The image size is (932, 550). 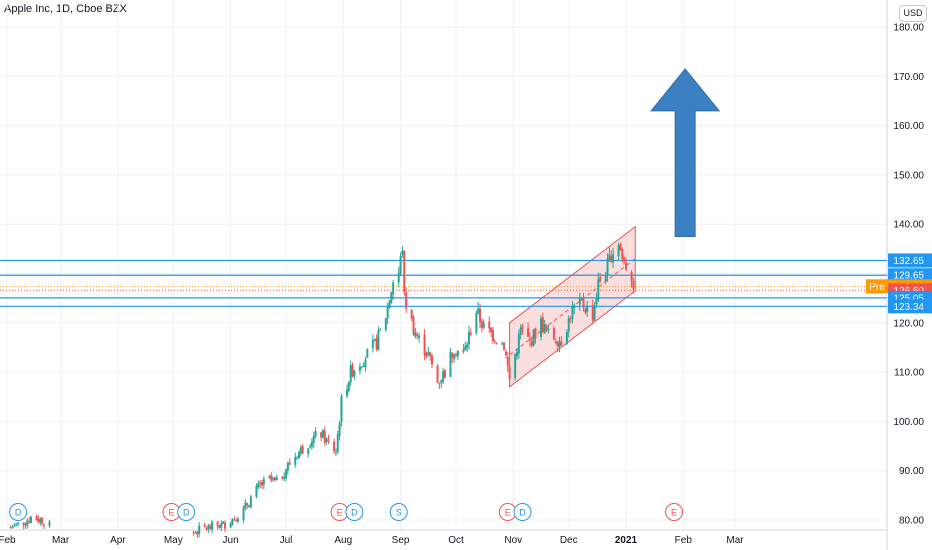 What do you see at coordinates (911, 471) in the screenshot?
I see `y-tick-label: 90.00` at bounding box center [911, 471].